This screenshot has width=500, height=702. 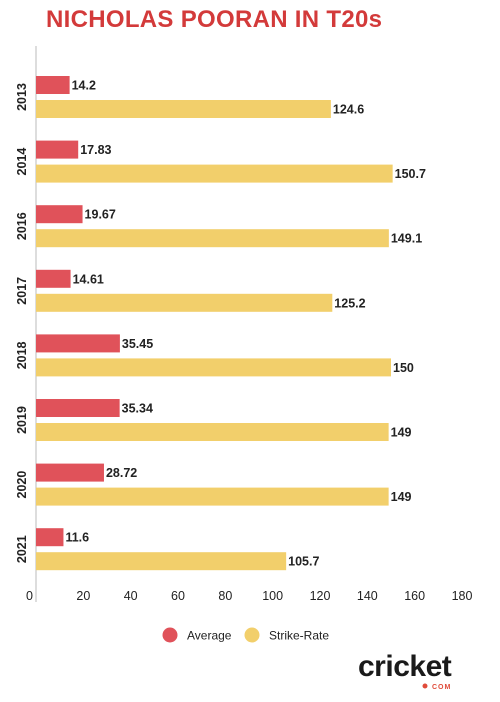 What do you see at coordinates (410, 174) in the screenshot?
I see `data-label: 150.7` at bounding box center [410, 174].